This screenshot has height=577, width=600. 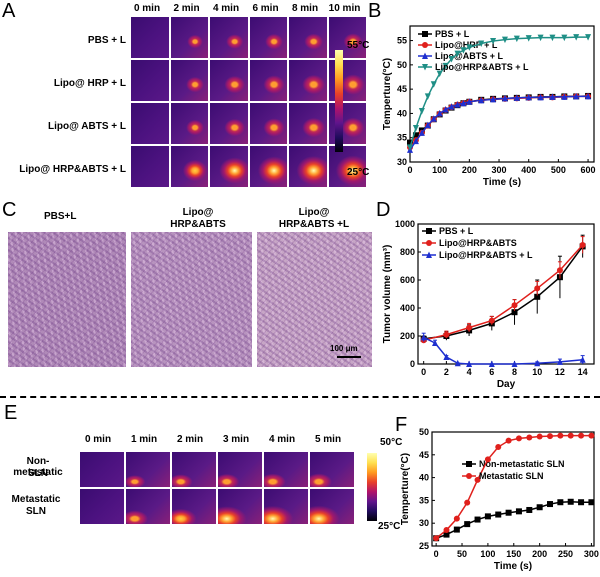 I want to click on panel-a-thermal-r0-c1, so click(x=189, y=37).